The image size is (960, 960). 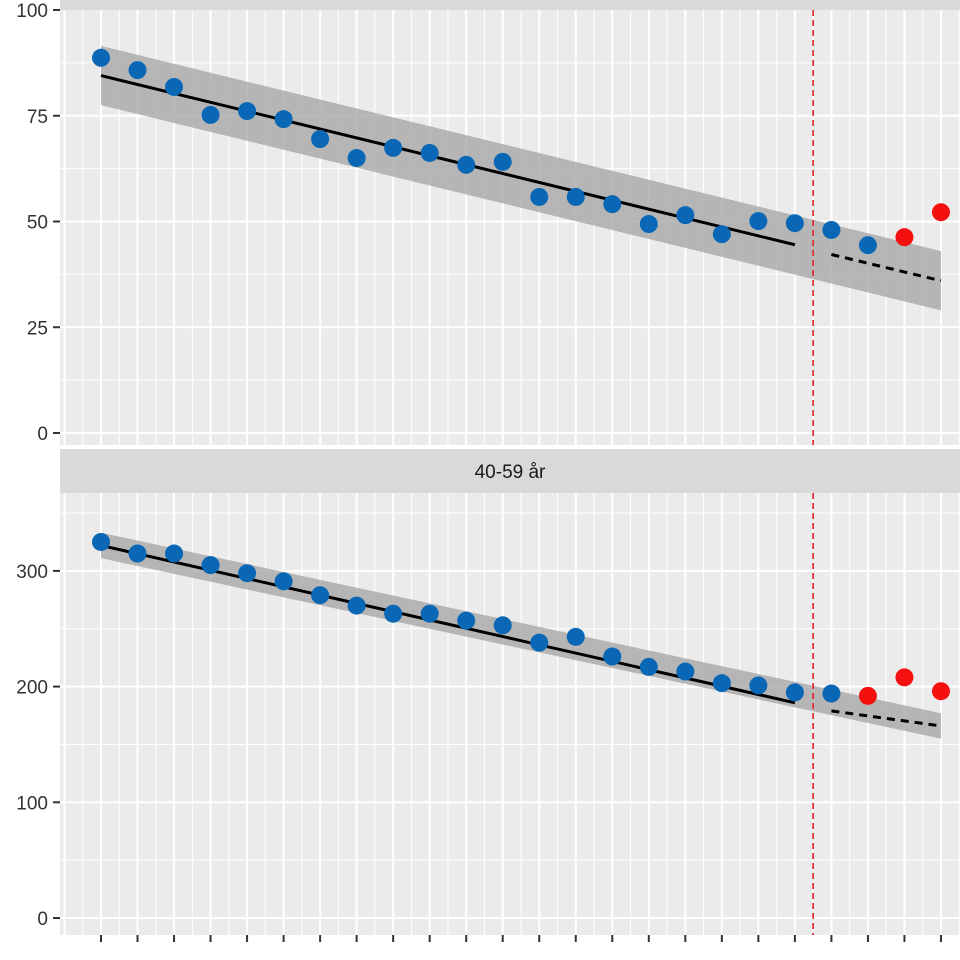 I want to click on facet-strip-label: 40-59 år, so click(x=510, y=472).